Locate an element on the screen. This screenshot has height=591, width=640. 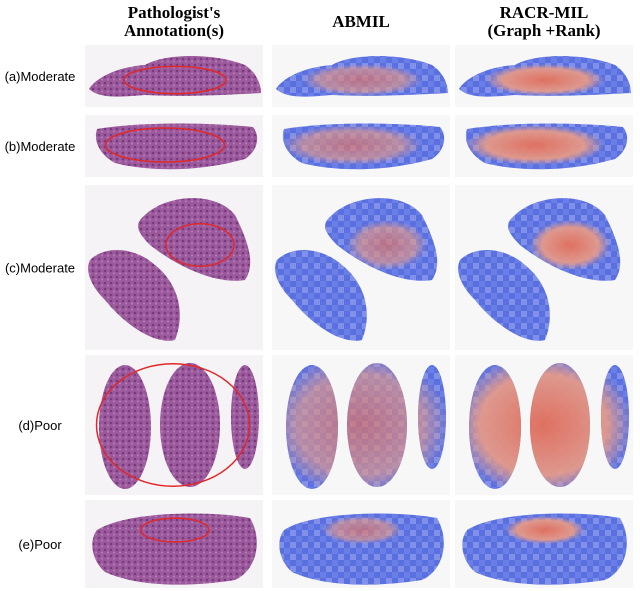
tissue is located at coordinates (174, 549).